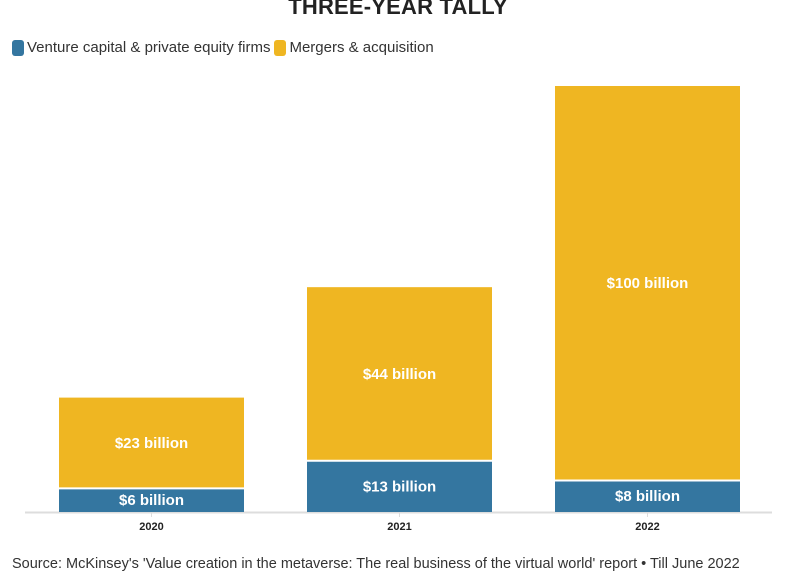  What do you see at coordinates (149, 47) in the screenshot?
I see `legend-label-vc: Venture capital & private equity firms` at bounding box center [149, 47].